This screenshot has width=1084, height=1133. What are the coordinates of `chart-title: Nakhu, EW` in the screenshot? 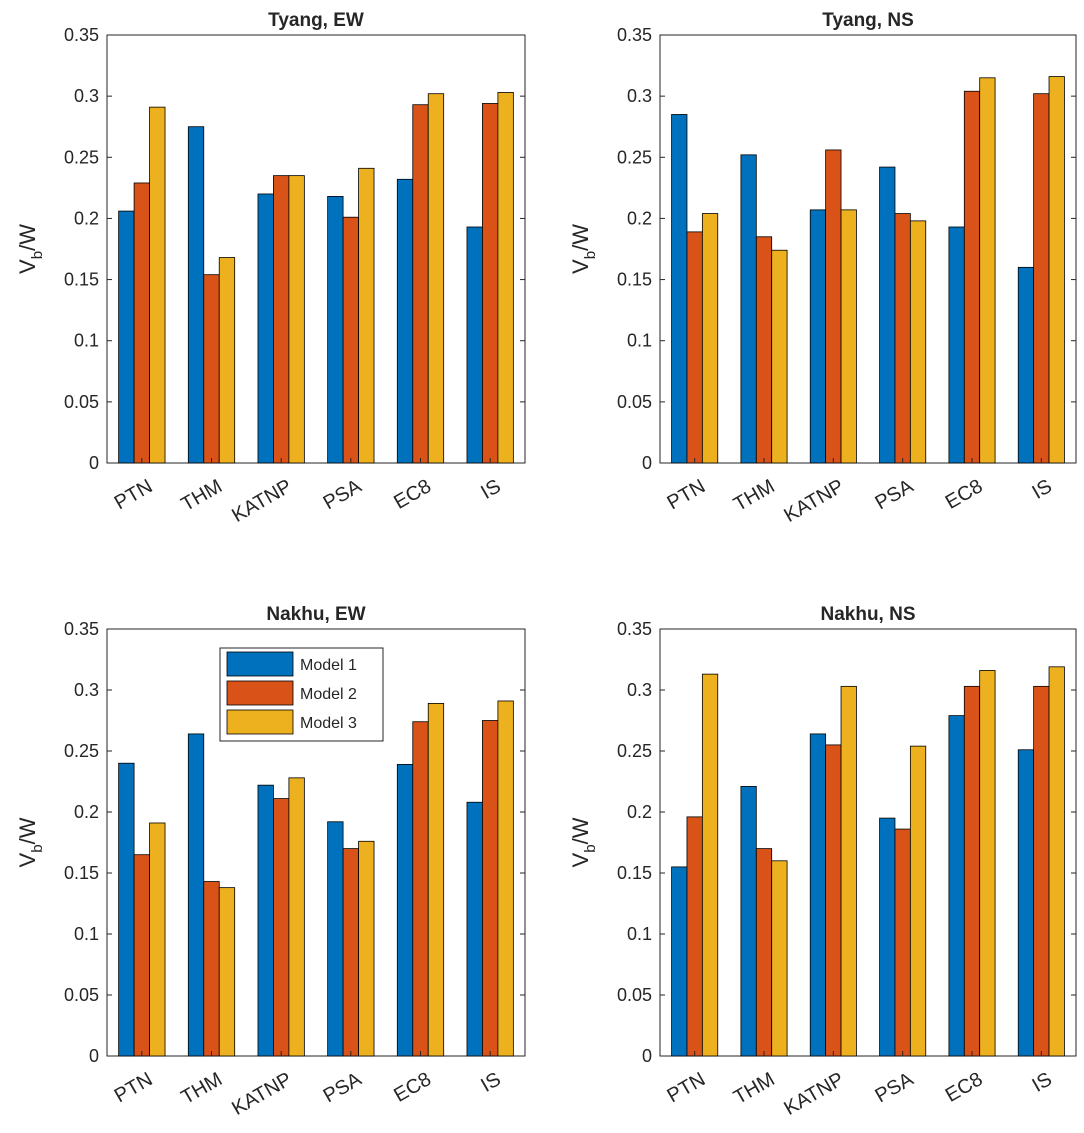 It's located at (315, 614).